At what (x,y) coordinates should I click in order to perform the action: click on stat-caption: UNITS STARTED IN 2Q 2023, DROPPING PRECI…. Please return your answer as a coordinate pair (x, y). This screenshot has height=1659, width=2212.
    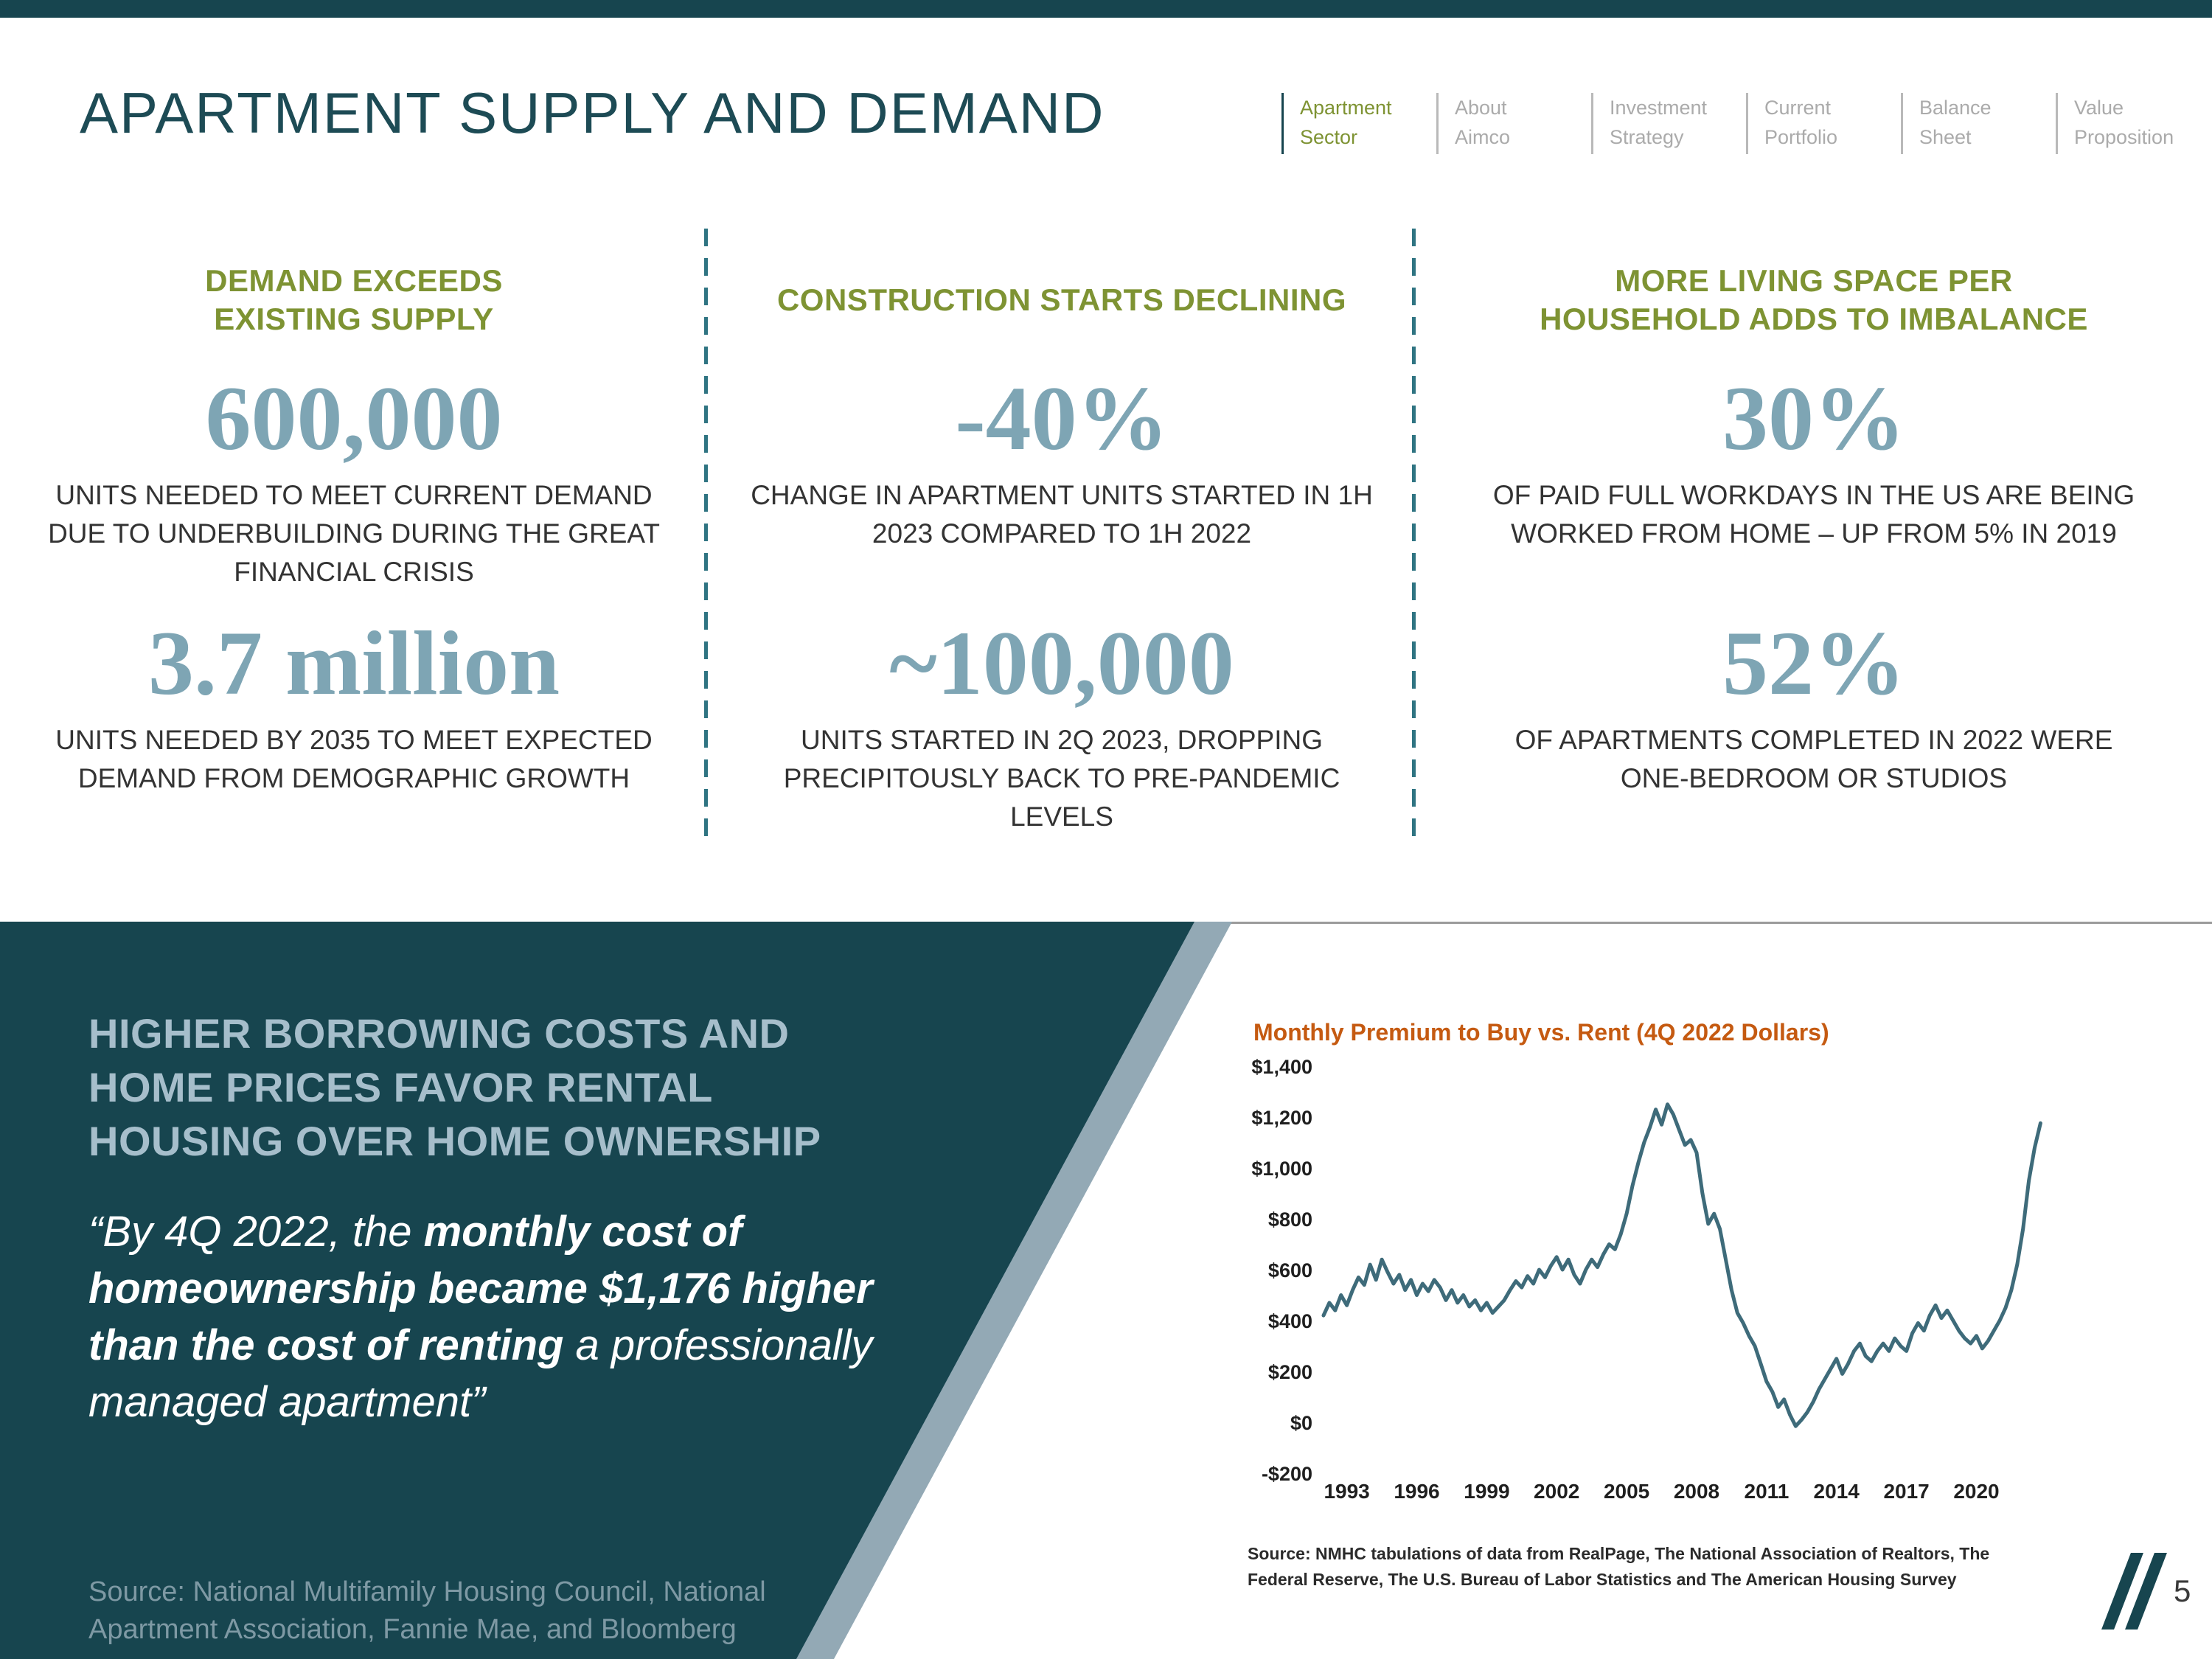
    Looking at the image, I should click on (1061, 778).